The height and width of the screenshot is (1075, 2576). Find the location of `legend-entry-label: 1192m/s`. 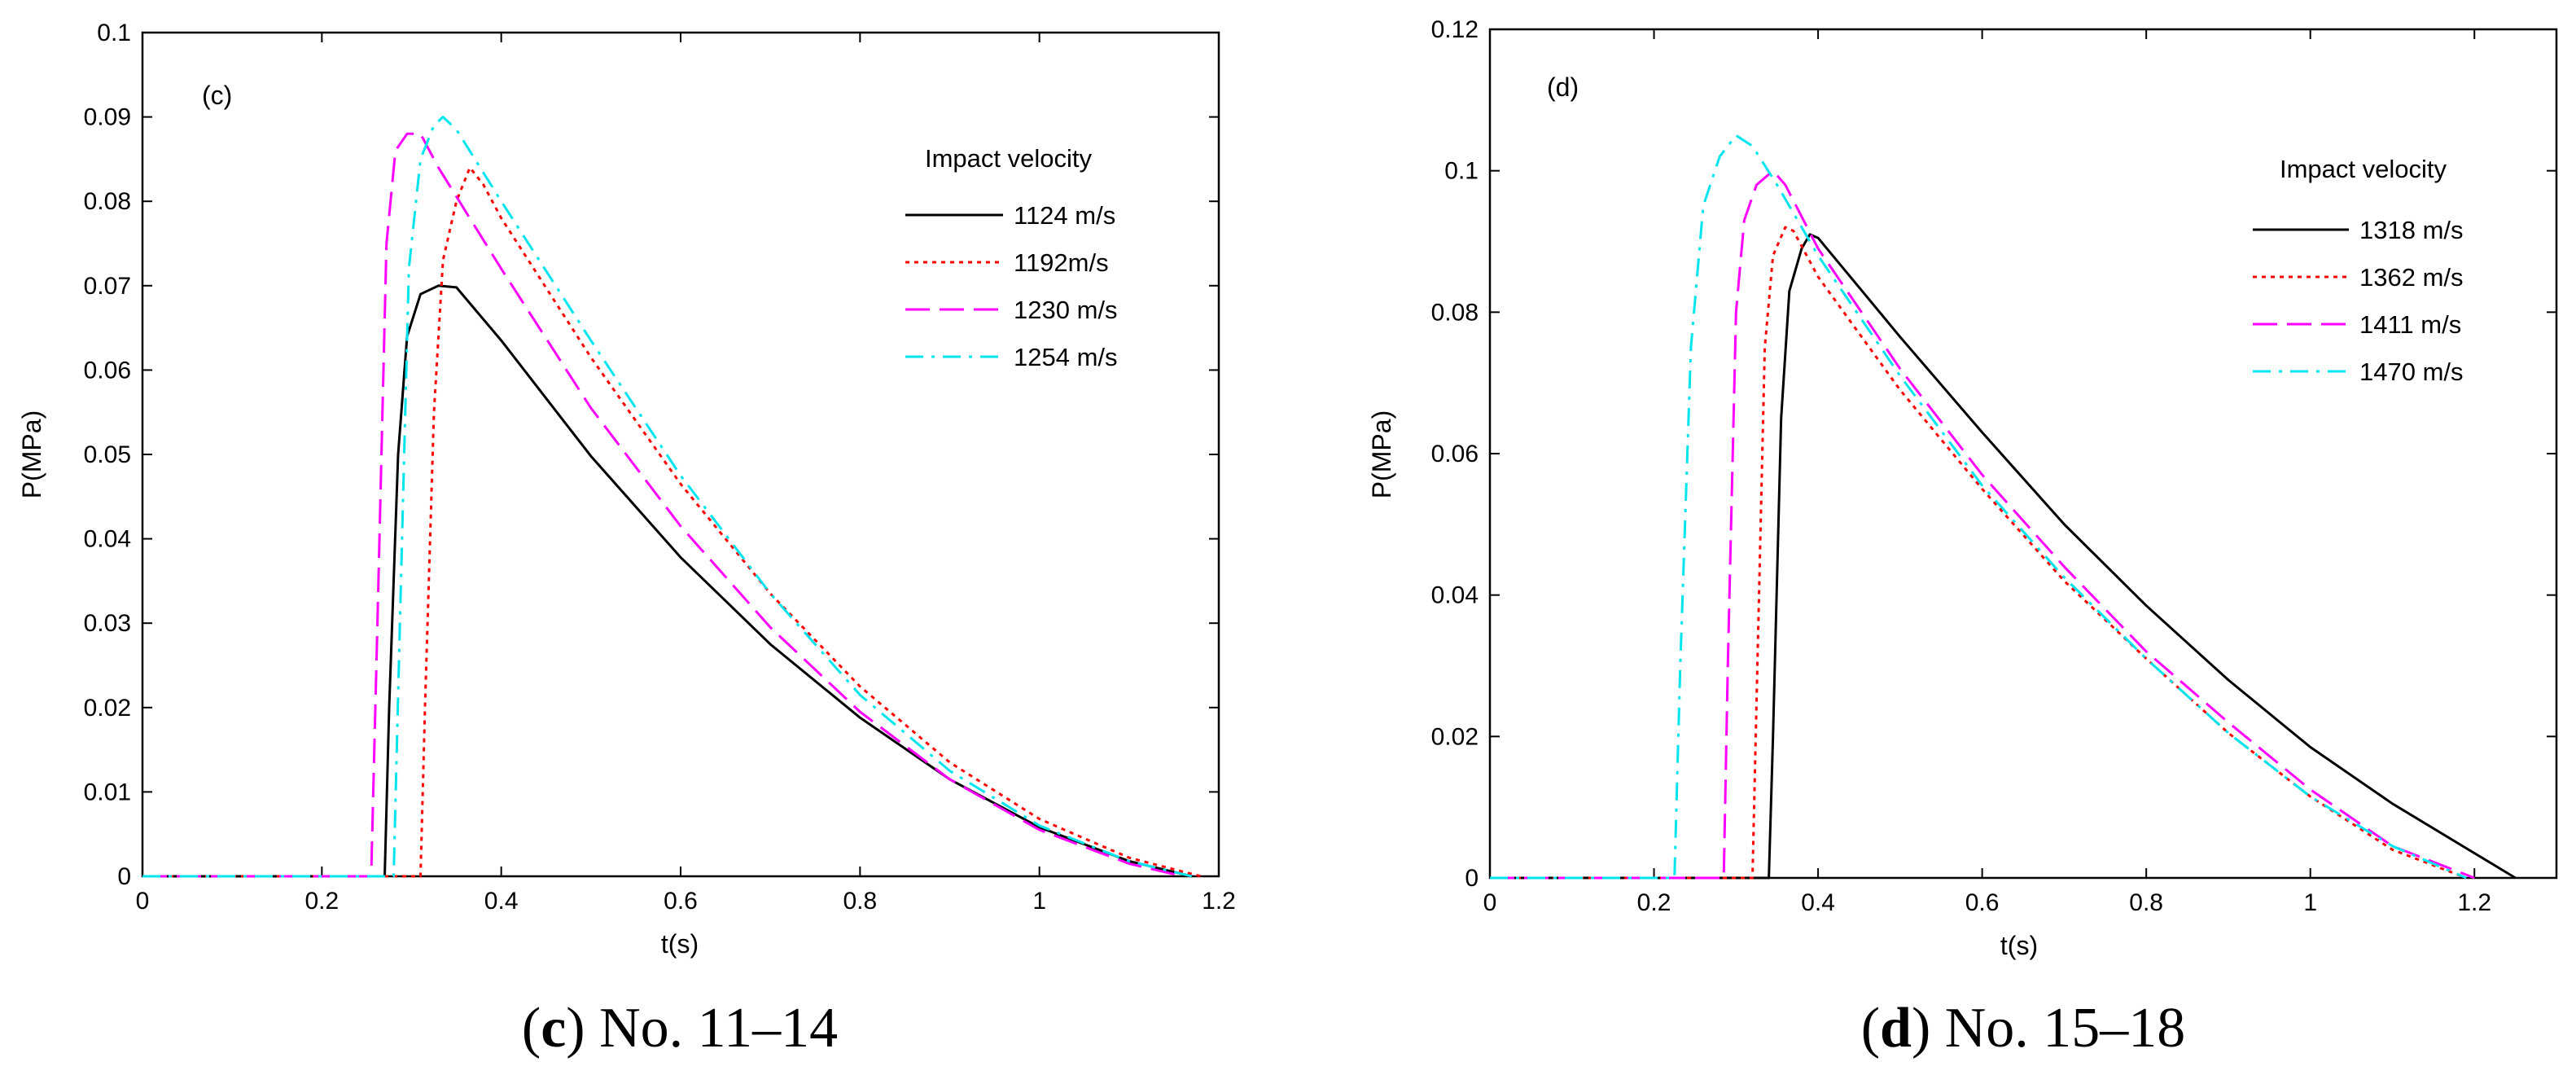

legend-entry-label: 1192m/s is located at coordinates (1061, 263).